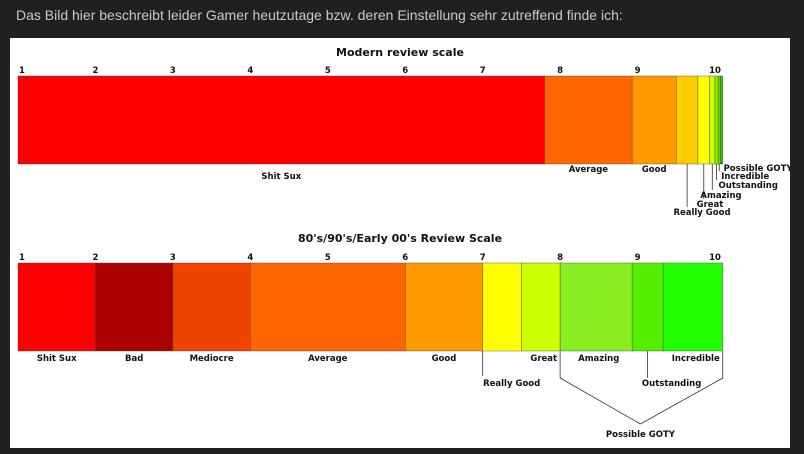  What do you see at coordinates (400, 238) in the screenshot?
I see `chart-title: 80's/90's/Early 00's Review Scale` at bounding box center [400, 238].